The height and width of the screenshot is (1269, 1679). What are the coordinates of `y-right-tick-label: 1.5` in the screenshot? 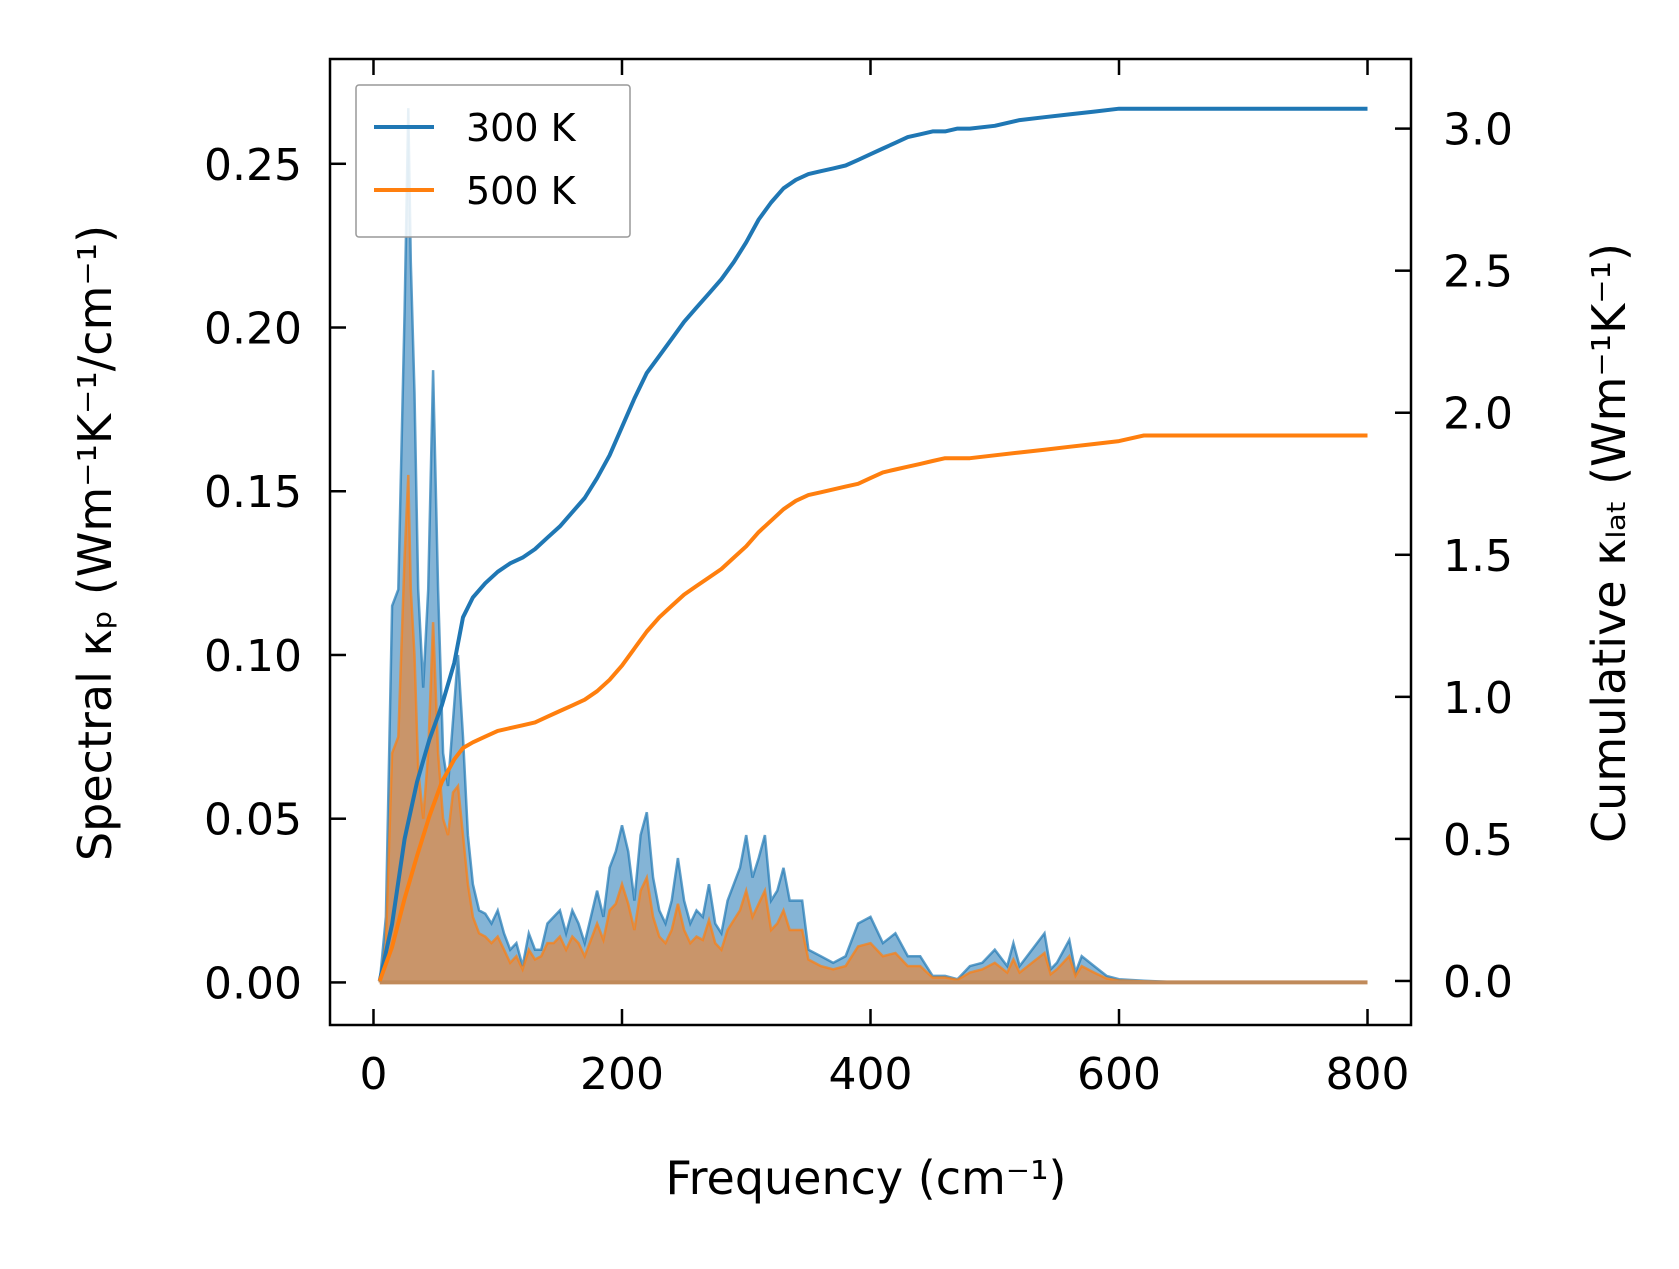 It's located at (1478, 556).